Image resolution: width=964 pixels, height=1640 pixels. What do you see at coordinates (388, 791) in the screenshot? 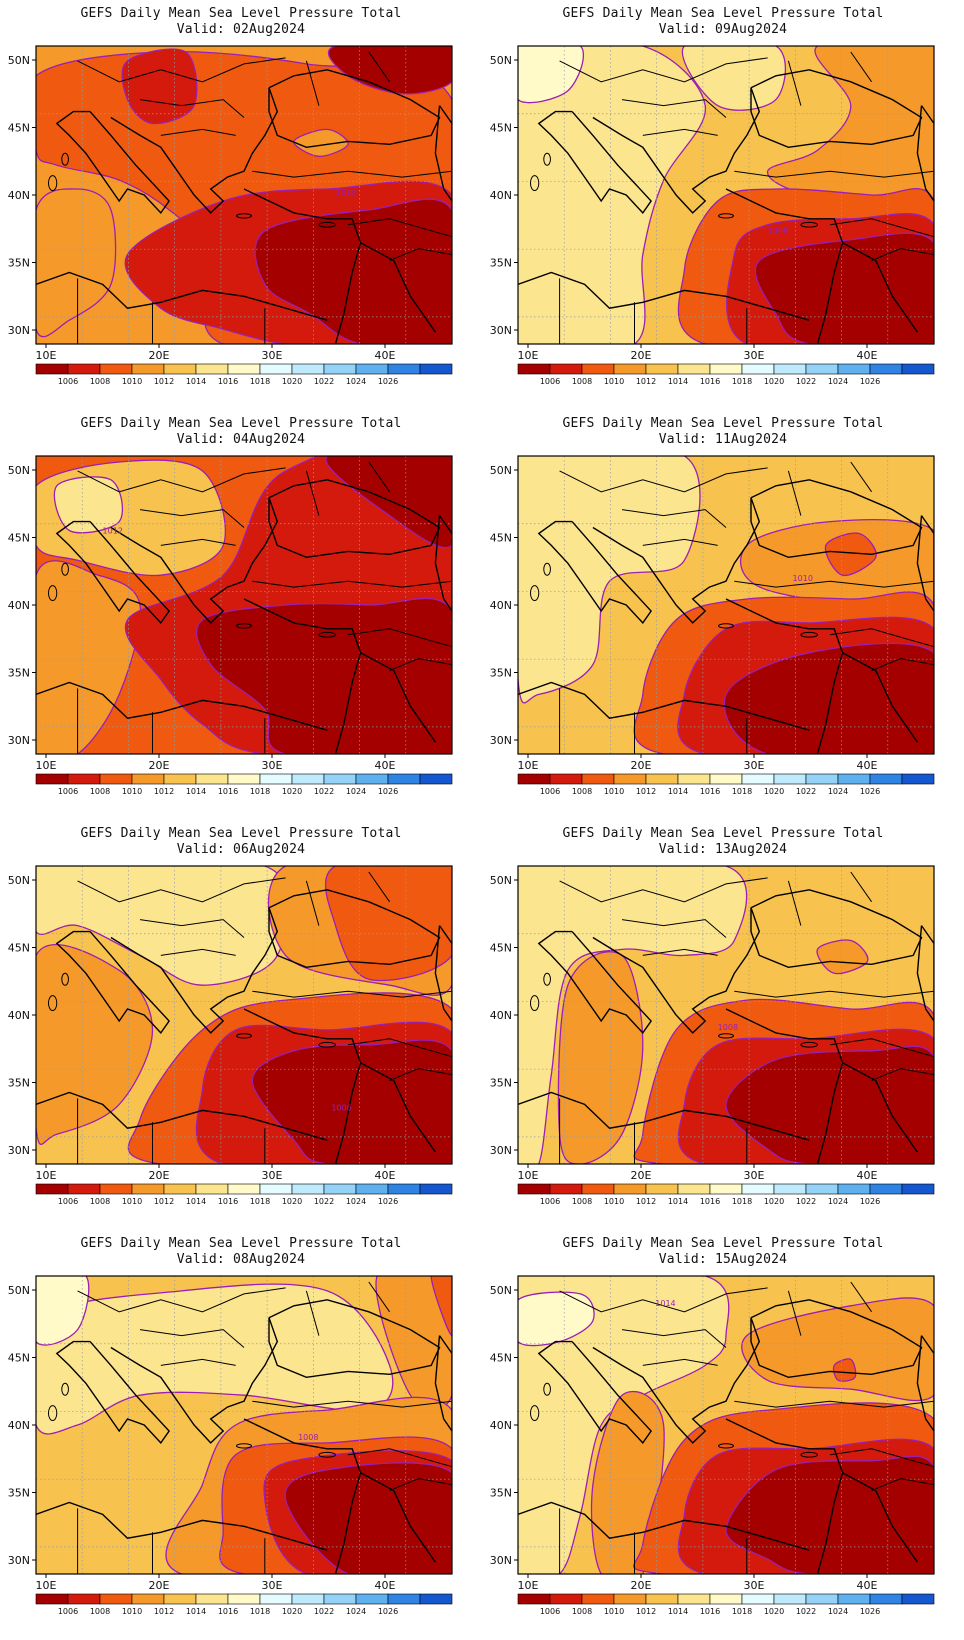
I see `colorbar-label: 1026` at bounding box center [388, 791].